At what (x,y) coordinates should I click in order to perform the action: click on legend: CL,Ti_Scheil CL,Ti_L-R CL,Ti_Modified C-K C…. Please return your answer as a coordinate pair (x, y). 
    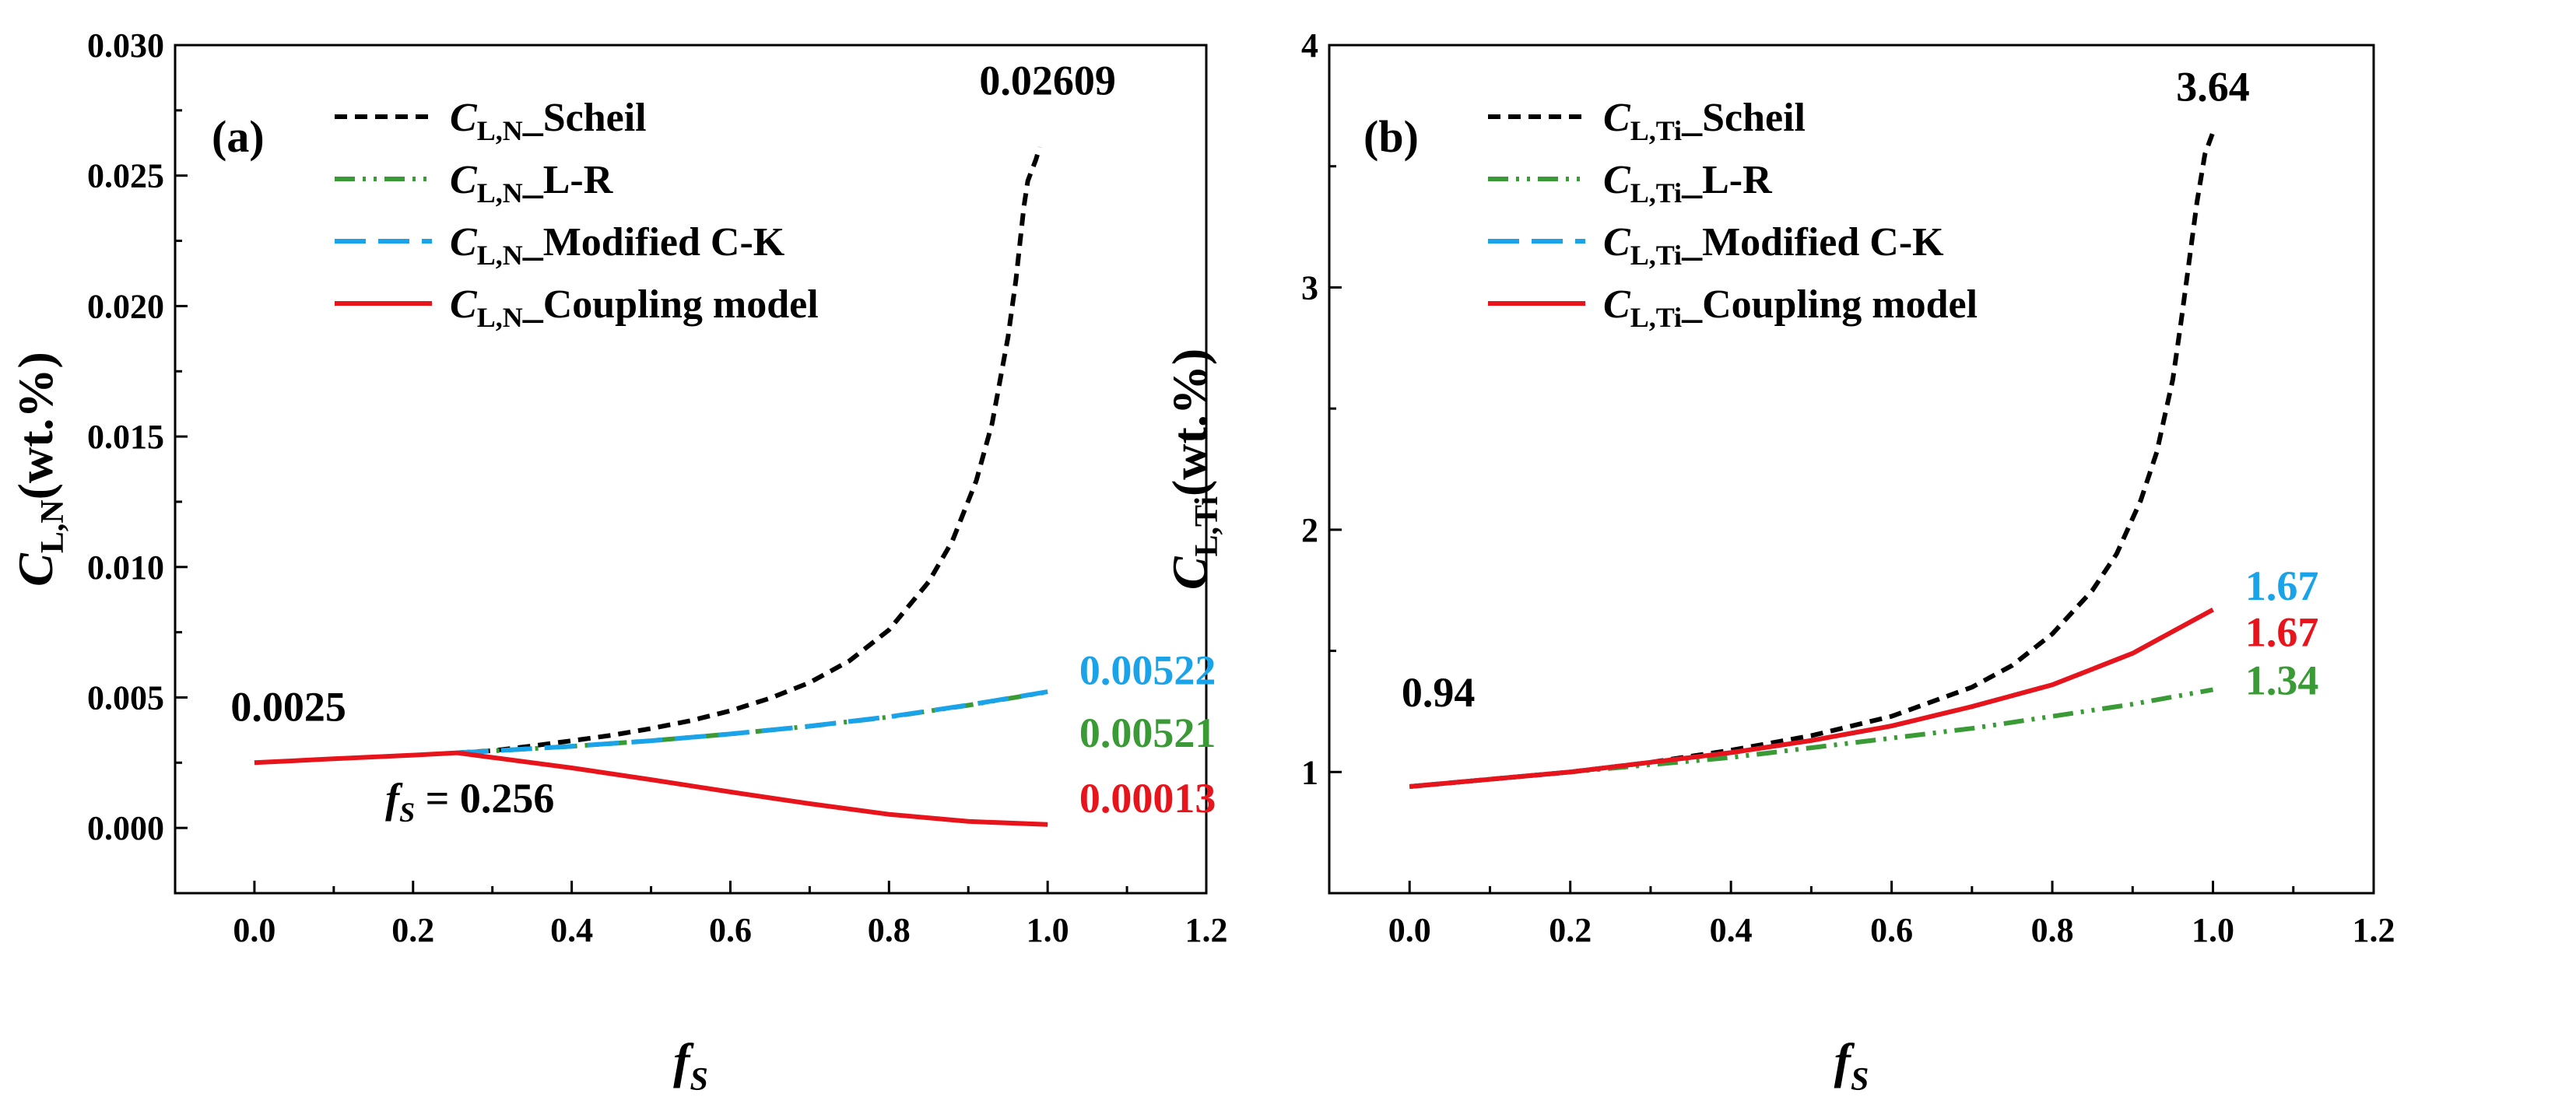
    Looking at the image, I should click on (1733, 215).